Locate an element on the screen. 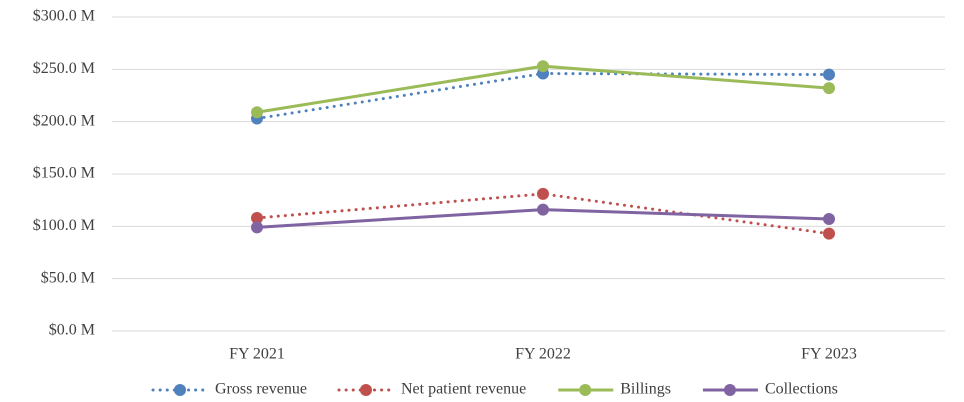  y-tick-label: $250.0 M is located at coordinates (64, 68).